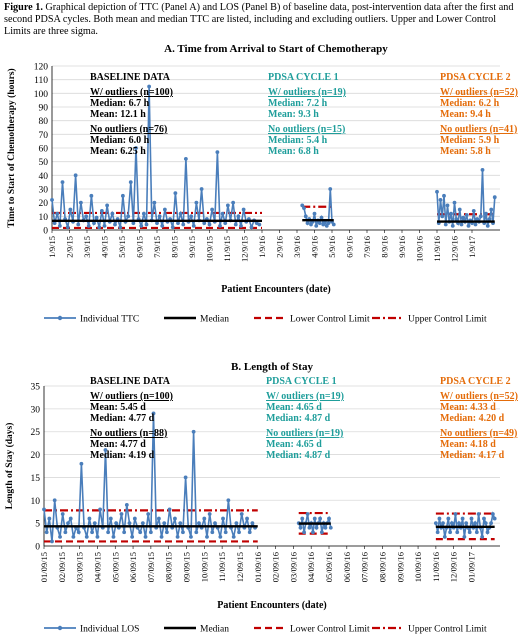 This screenshot has height=642, width=520. Describe the element at coordinates (301, 381) in the screenshot. I see `annotation-text: PDSA CYCLE 1` at that location.